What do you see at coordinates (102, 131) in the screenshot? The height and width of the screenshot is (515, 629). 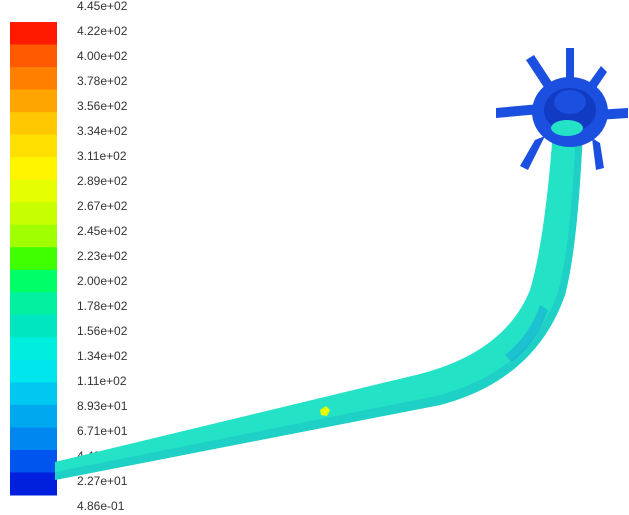 I see `colorbar-label: 3.34e+02` at bounding box center [102, 131].